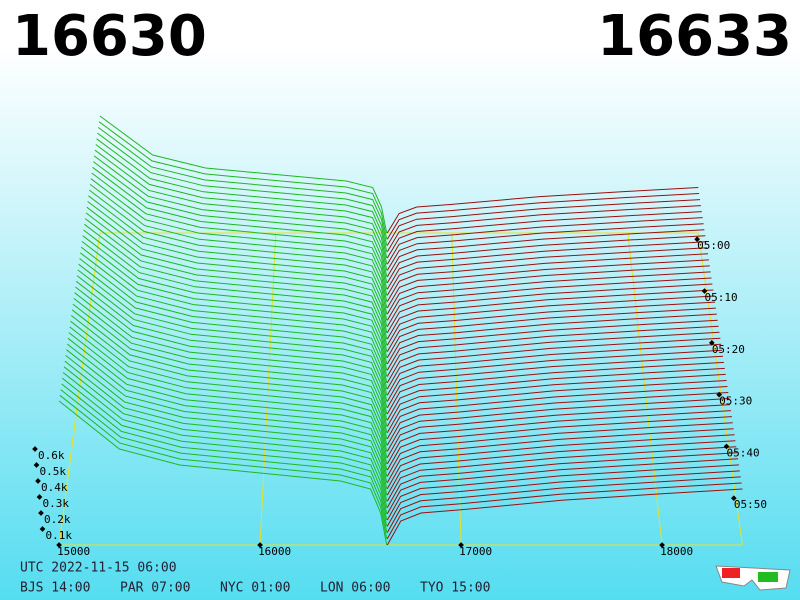 The width and height of the screenshot is (800, 600). What do you see at coordinates (56, 503) in the screenshot?
I see `z-tick-label: 0.3k` at bounding box center [56, 503].